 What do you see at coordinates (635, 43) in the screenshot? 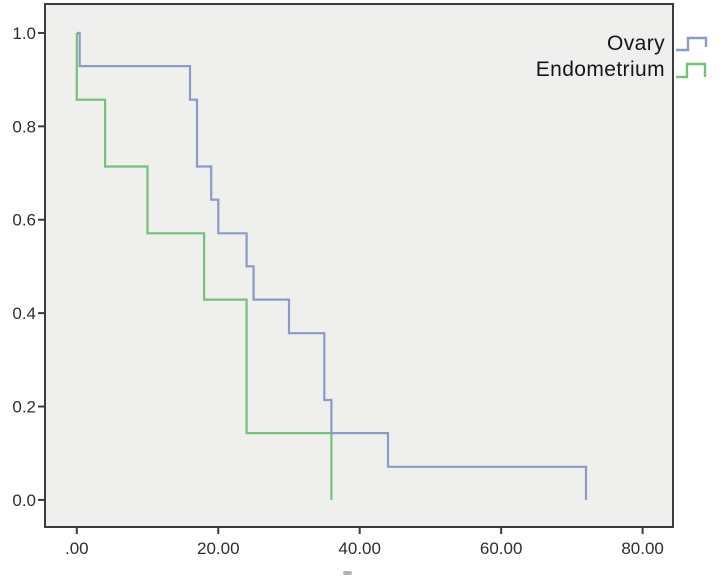
I see `legend-label-ovary: Ovary` at bounding box center [635, 43].